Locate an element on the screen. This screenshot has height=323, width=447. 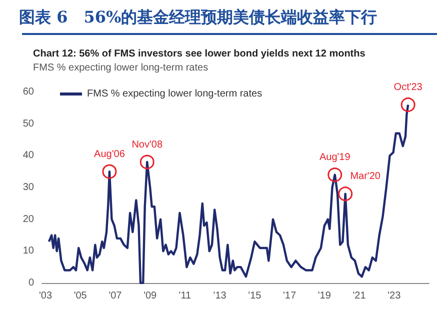
chart-title: 图表 6 56%的基金经理预期美债长端收益率下行 is located at coordinates (198, 17).